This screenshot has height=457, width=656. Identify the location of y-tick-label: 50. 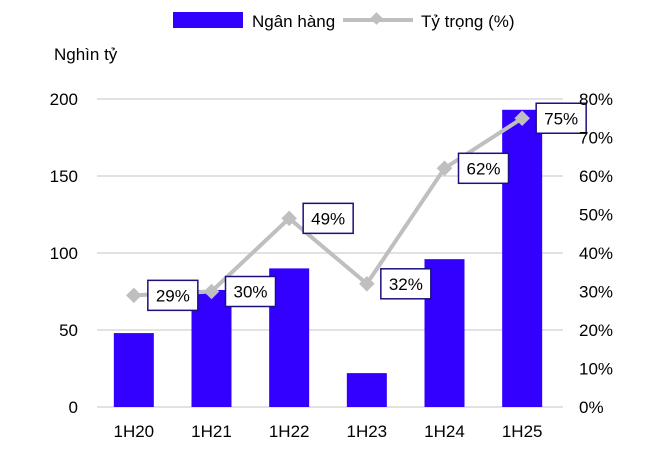
(68, 330).